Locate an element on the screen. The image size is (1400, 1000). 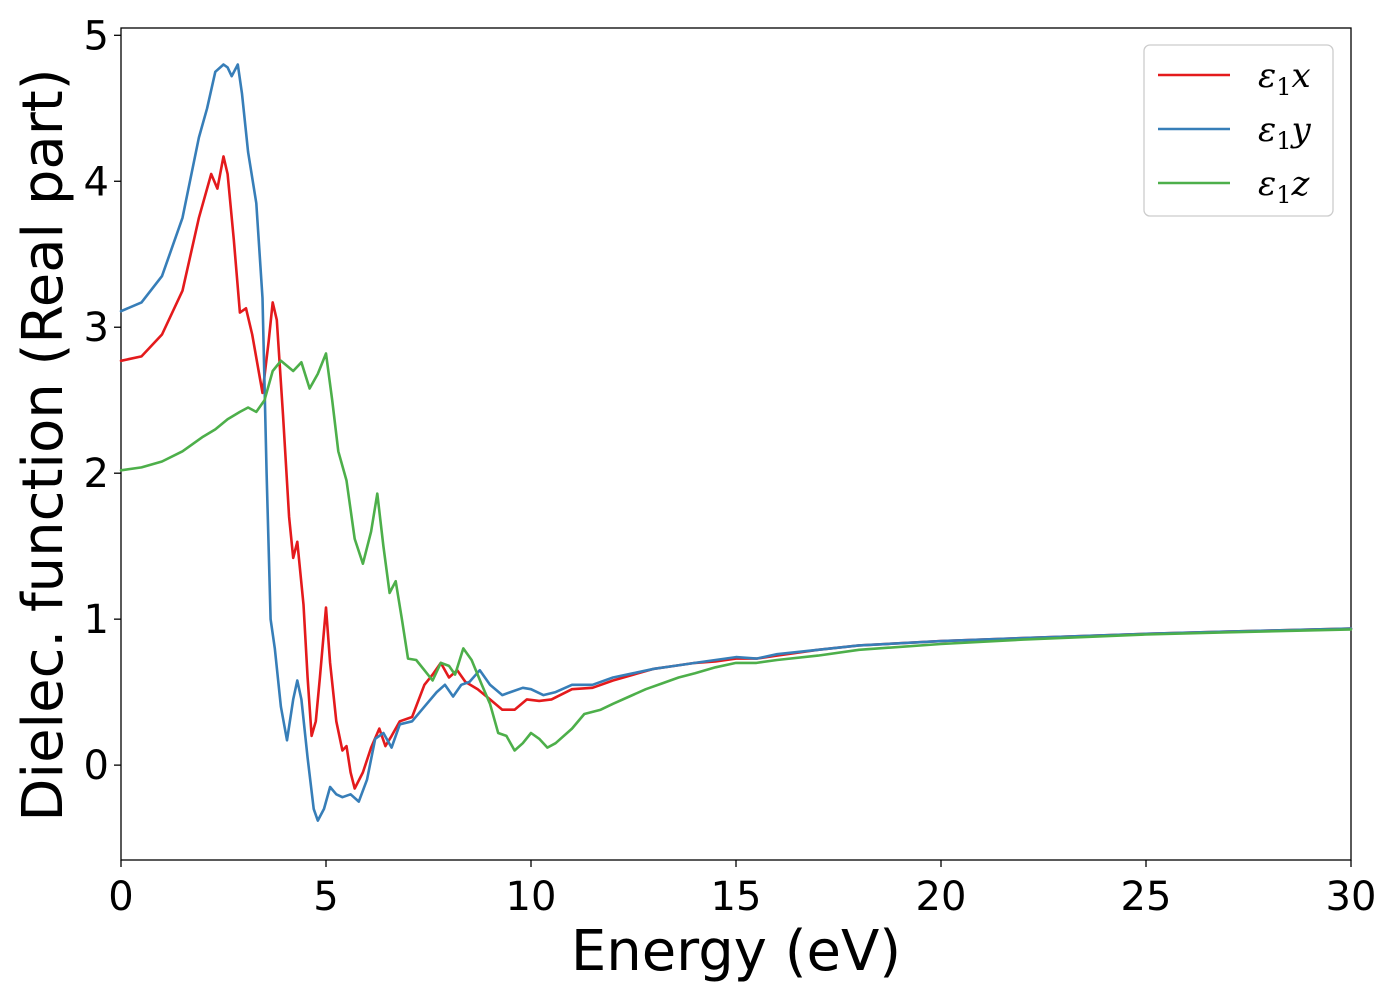
y-tick-label: 4 is located at coordinates (96, 182).